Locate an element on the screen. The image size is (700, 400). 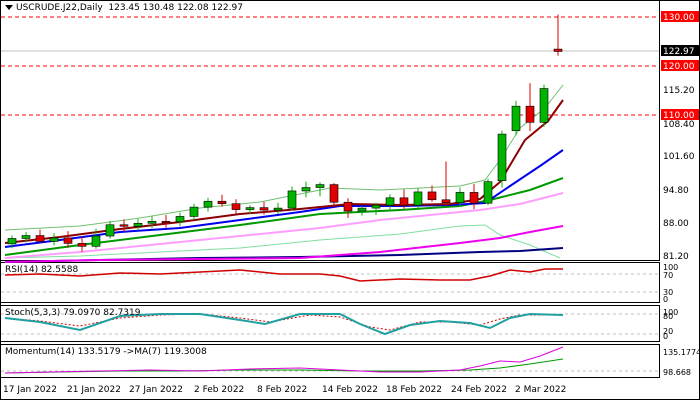
symbol-label: USCRUDE.J22,Daily is located at coordinates (59, 8).